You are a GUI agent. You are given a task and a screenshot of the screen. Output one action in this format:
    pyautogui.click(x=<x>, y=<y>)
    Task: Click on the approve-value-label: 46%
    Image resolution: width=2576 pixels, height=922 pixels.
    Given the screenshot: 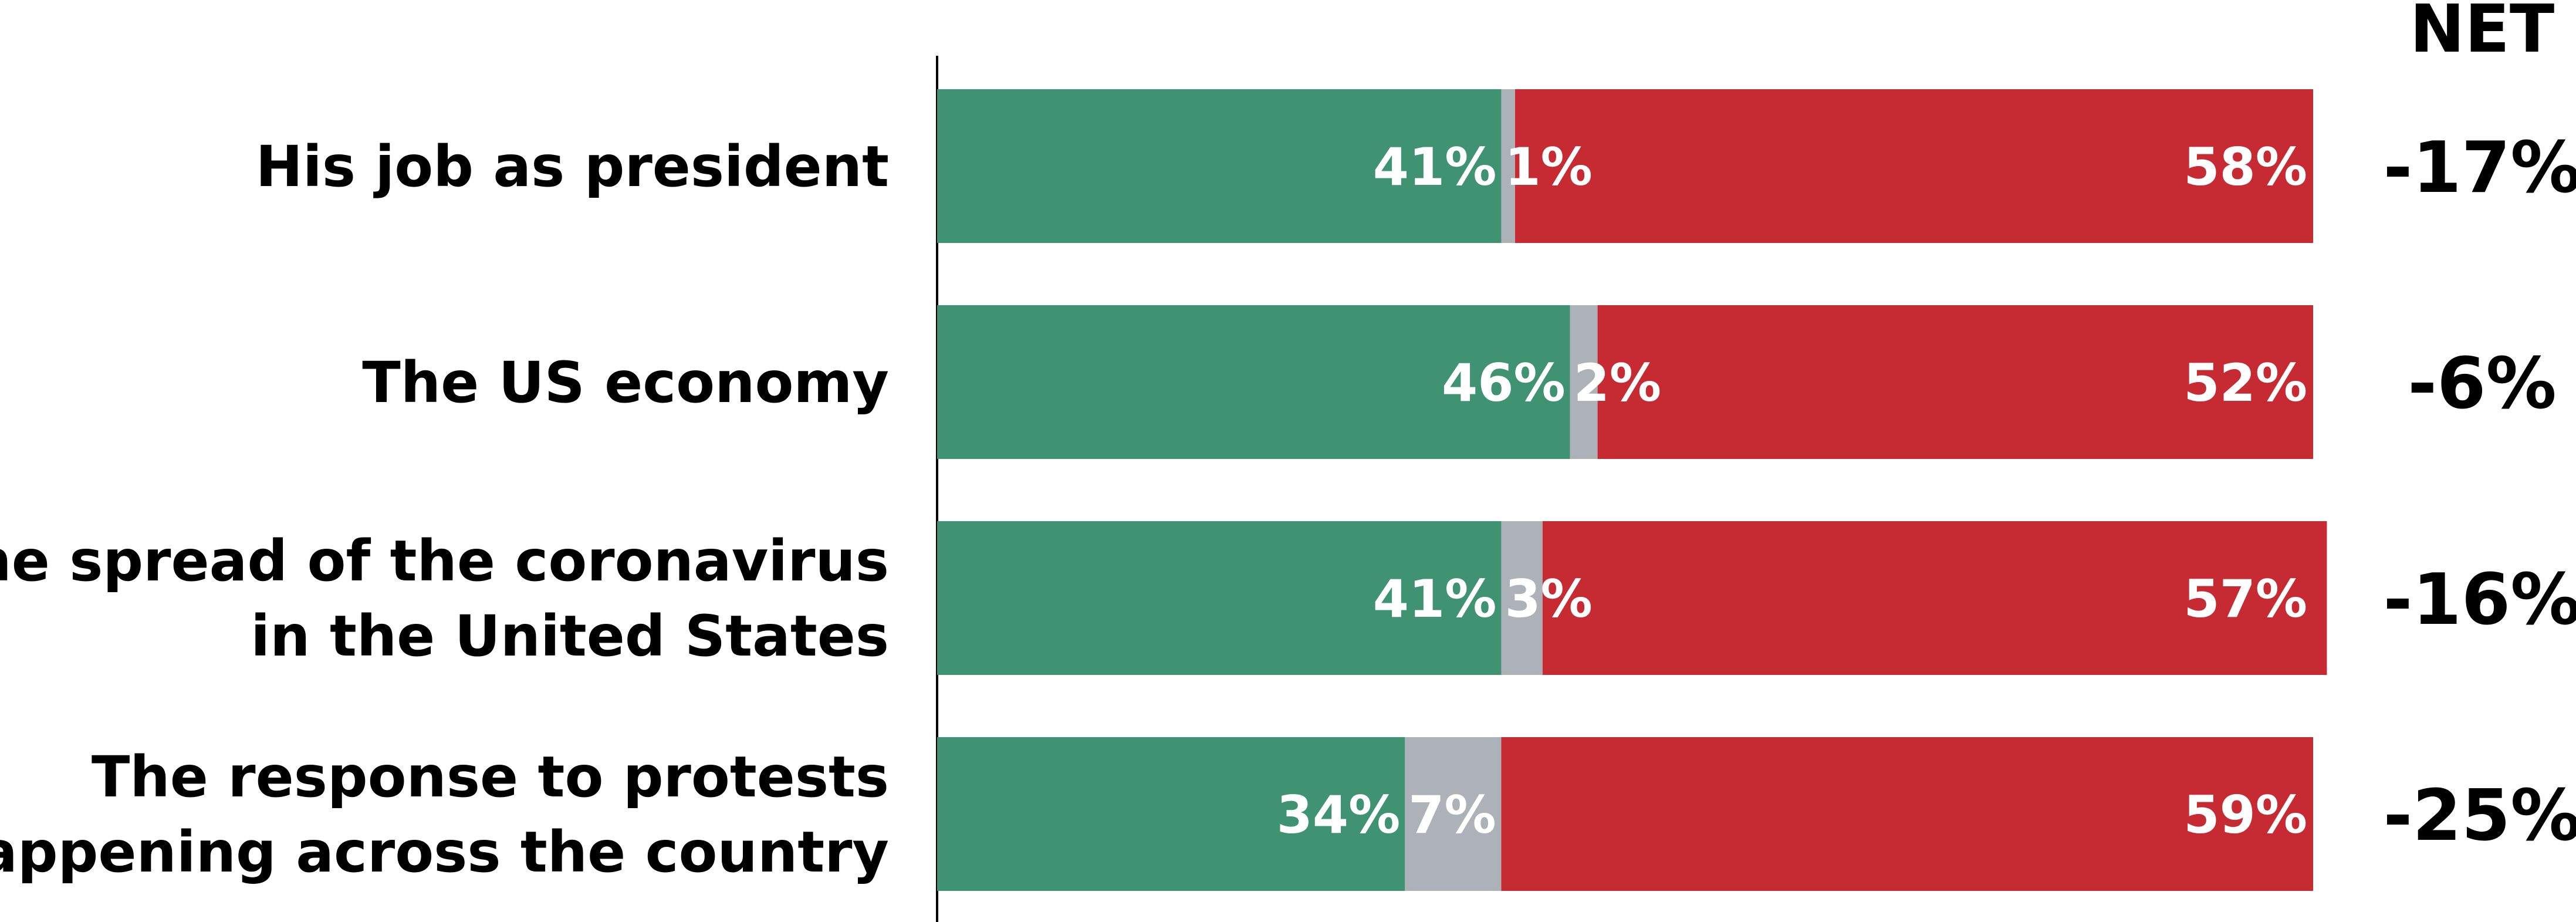 What is the action you would take?
    pyautogui.click(x=1504, y=383)
    